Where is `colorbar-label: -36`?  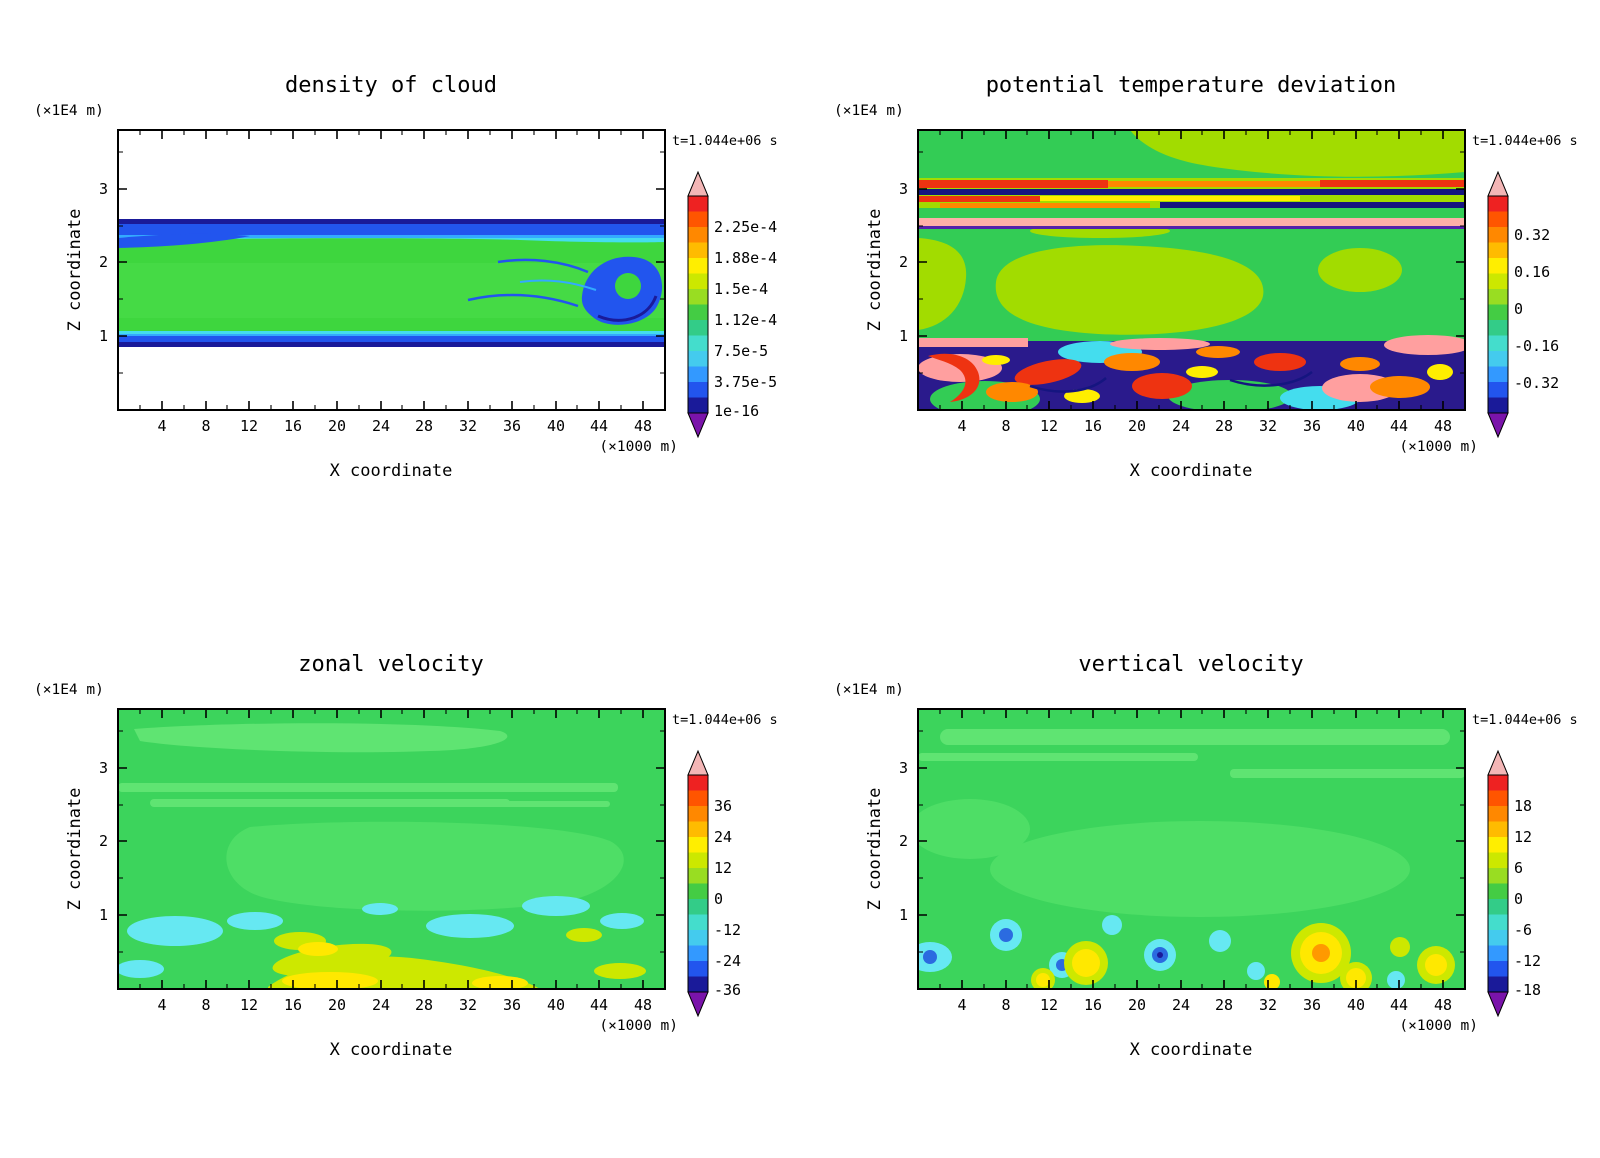
colorbar-label: -36 is located at coordinates (727, 990).